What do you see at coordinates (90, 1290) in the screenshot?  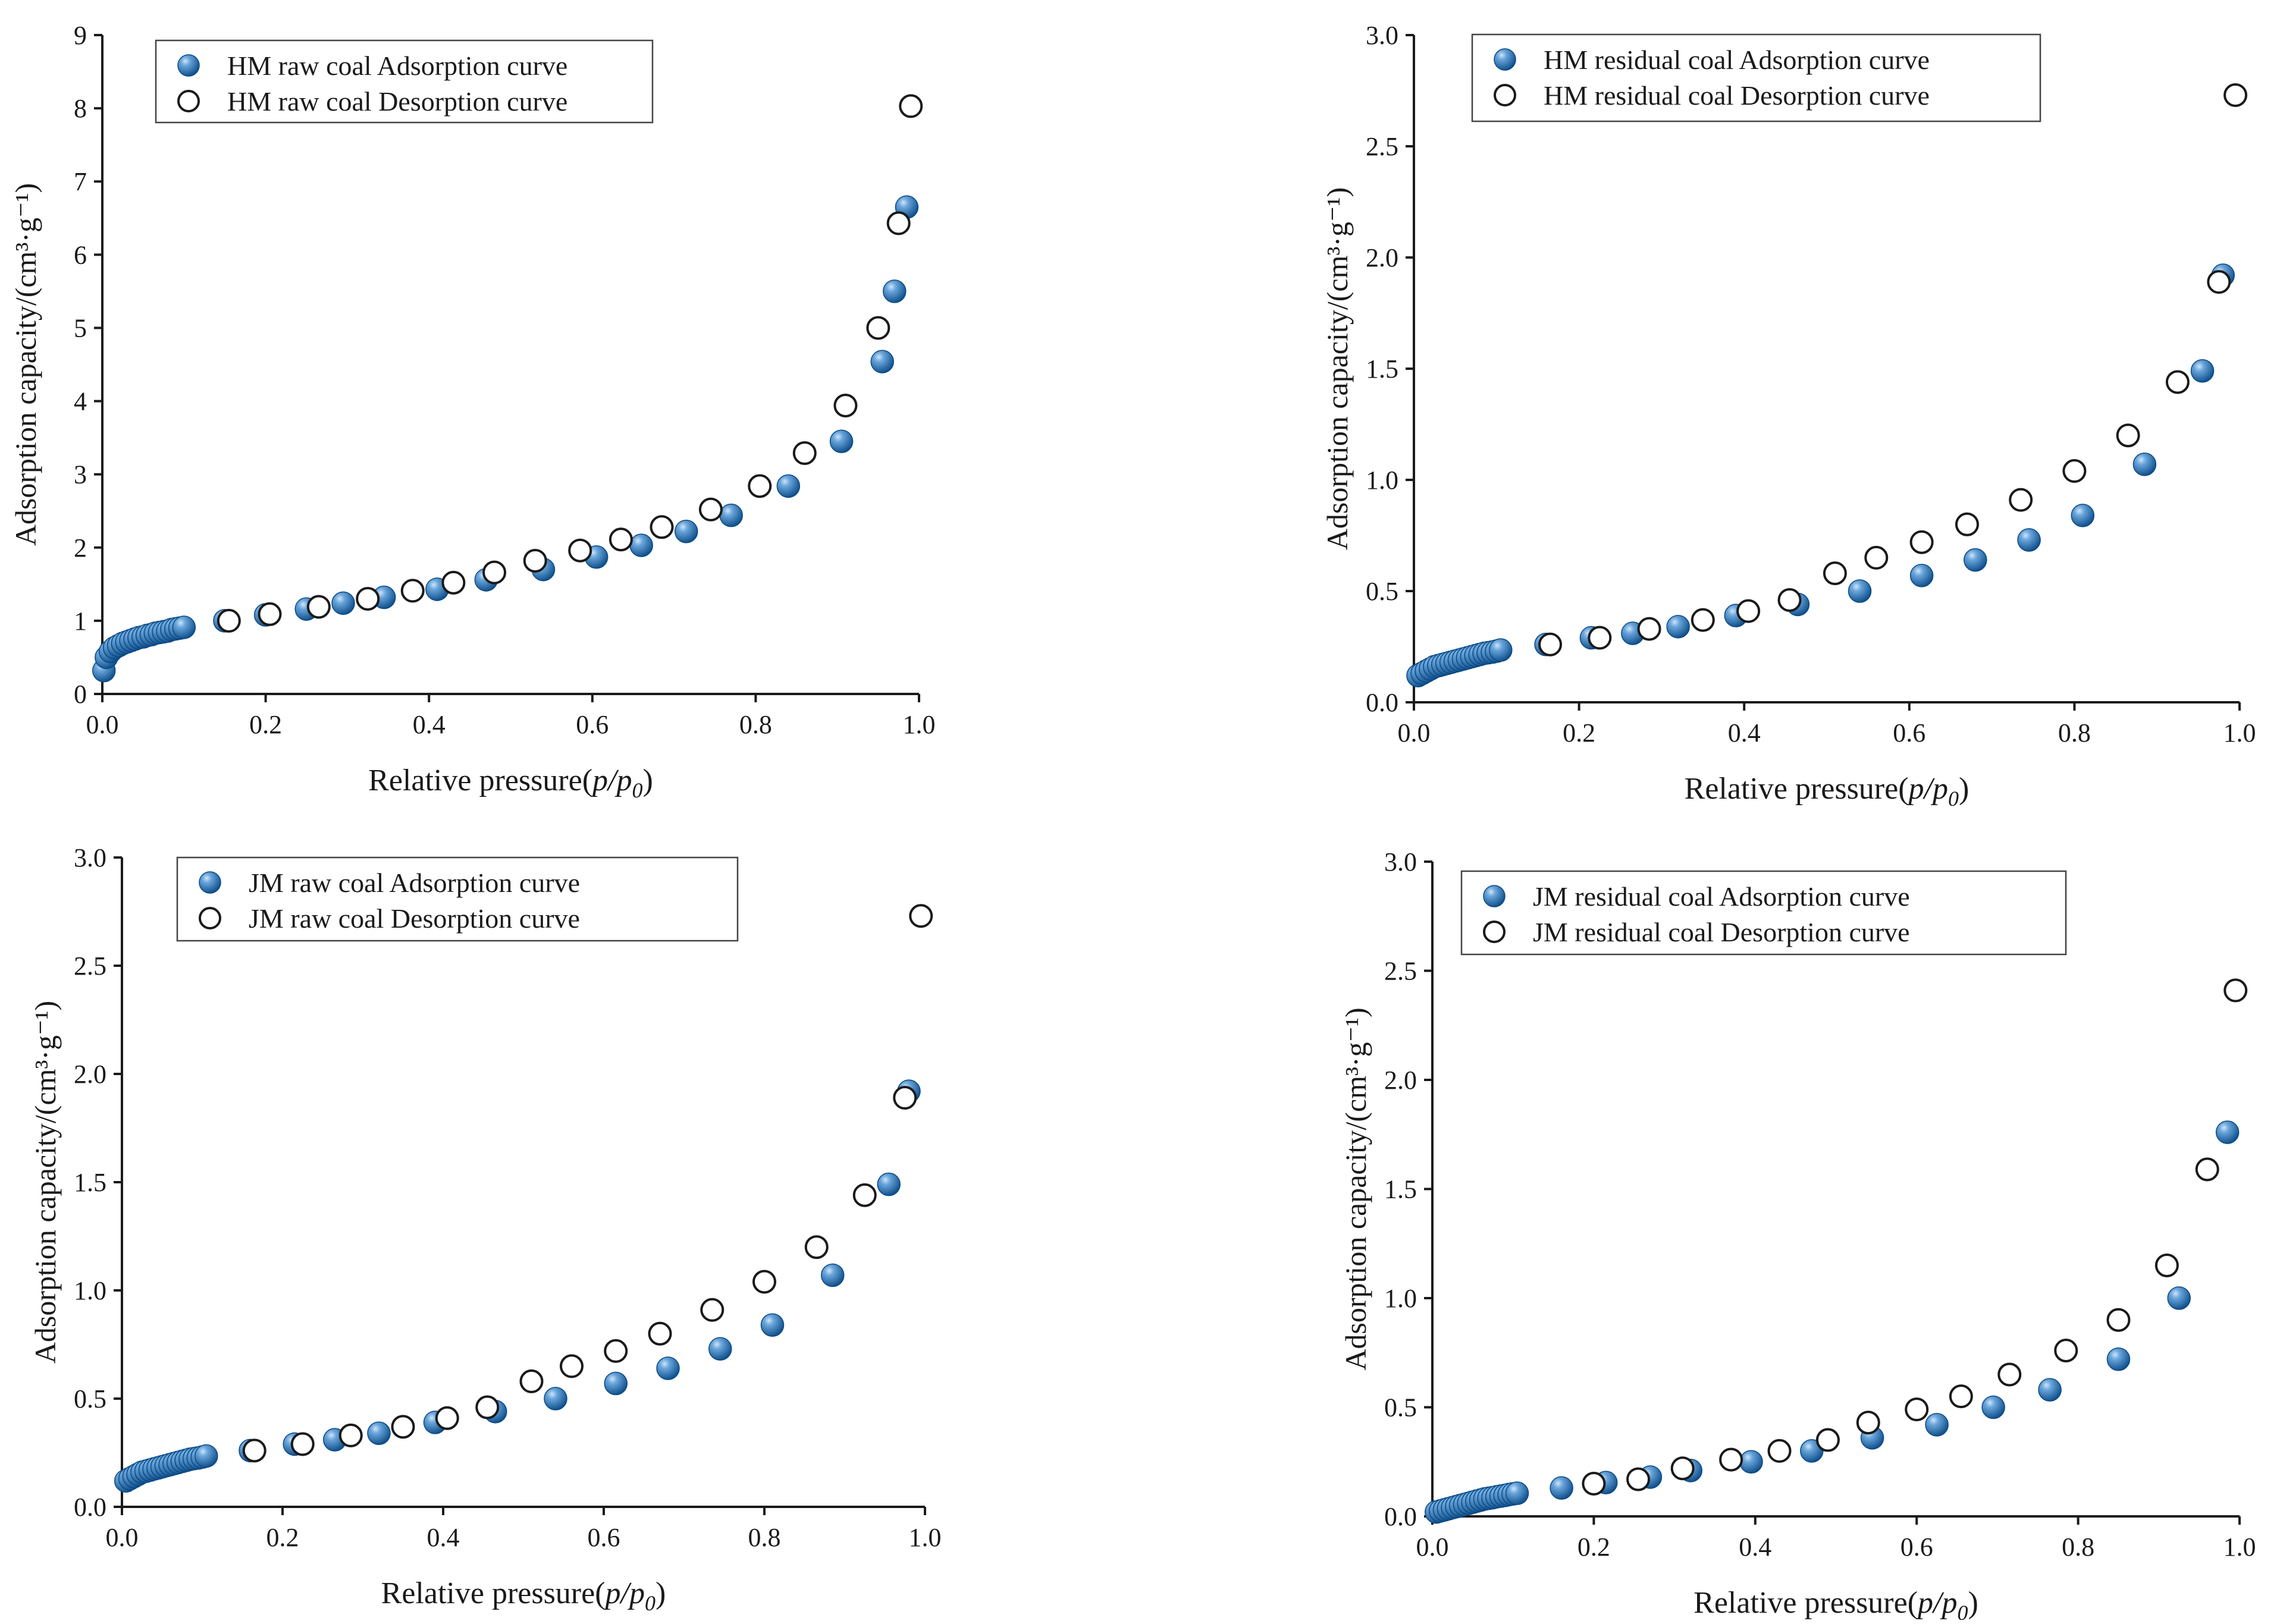 I see `y-tick-label: 1.0` at bounding box center [90, 1290].